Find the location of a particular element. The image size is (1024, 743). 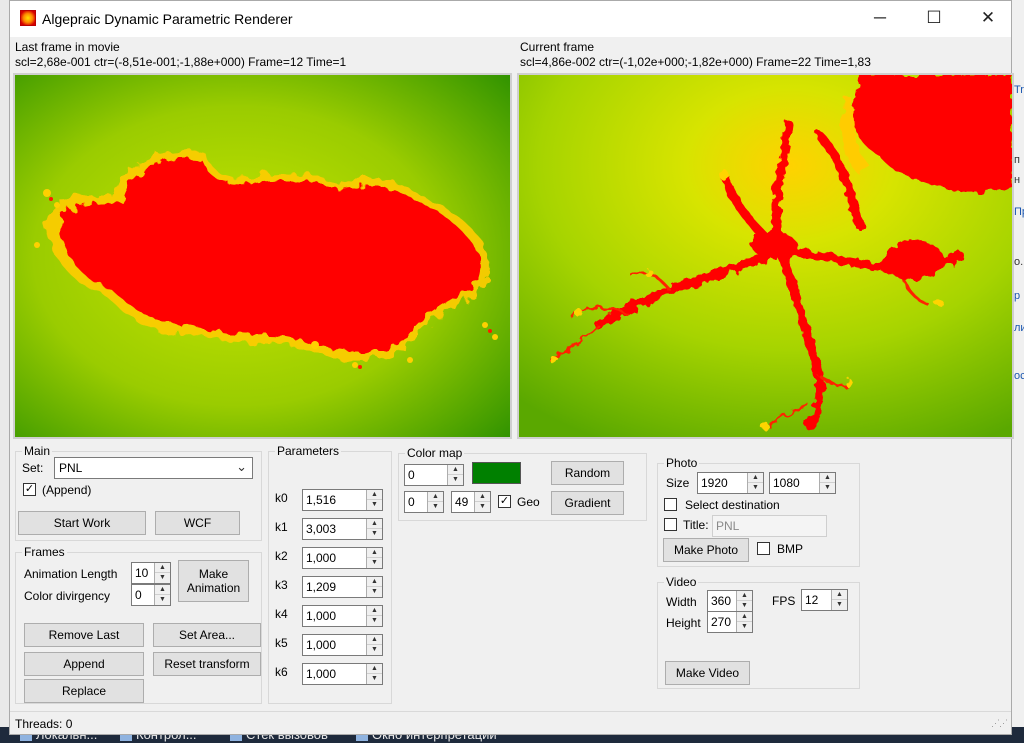

background-text: н is located at coordinates (1017, 180).